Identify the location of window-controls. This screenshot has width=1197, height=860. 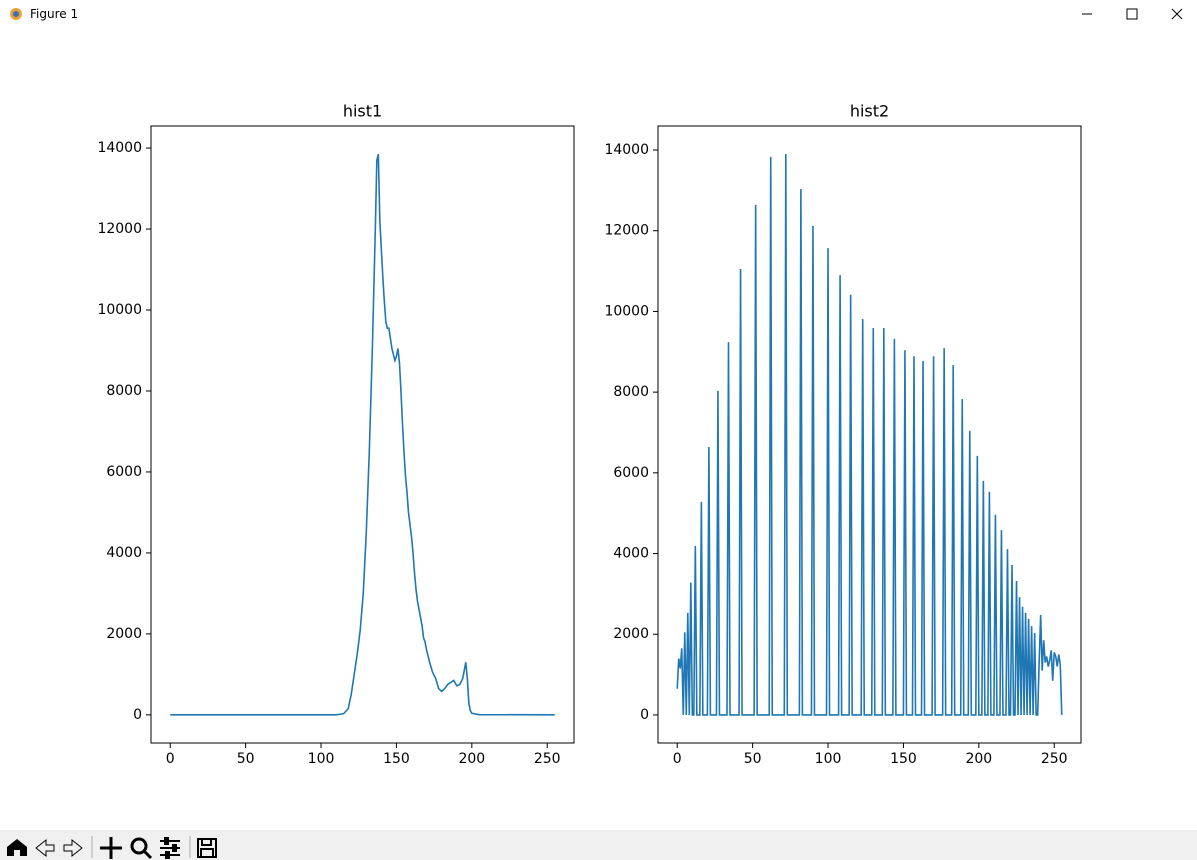
(1132, 14).